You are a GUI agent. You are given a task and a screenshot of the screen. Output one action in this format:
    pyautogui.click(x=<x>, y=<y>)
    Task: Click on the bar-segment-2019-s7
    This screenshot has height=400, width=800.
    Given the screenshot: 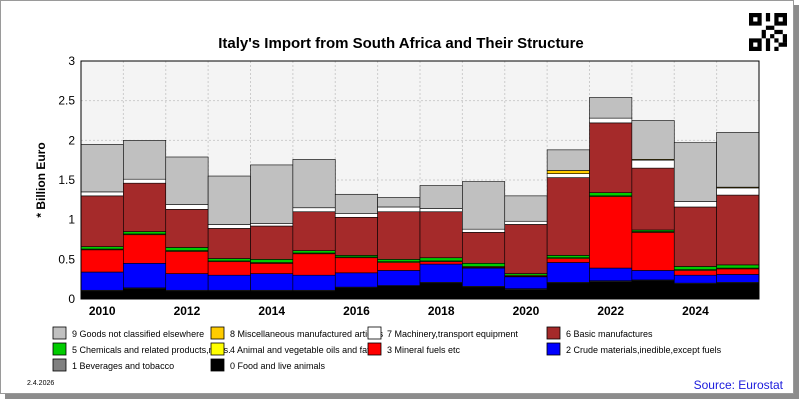 What is the action you would take?
    pyautogui.click(x=484, y=230)
    